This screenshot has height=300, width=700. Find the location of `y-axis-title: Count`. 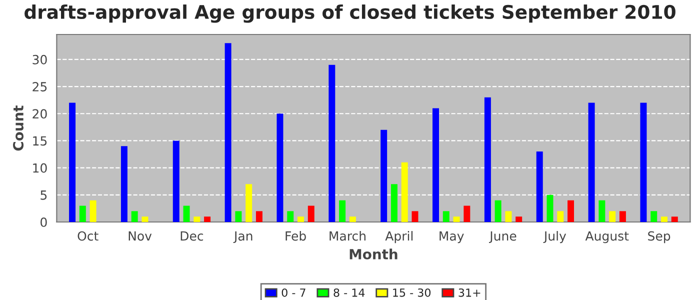

y-axis-title: Count is located at coordinates (18, 128).